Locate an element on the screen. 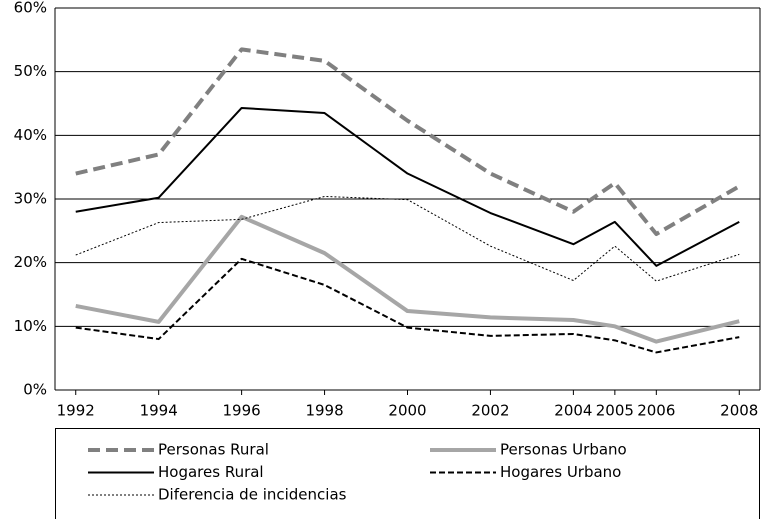 This screenshot has width=765, height=519. x-tick-label: 2006 is located at coordinates (656, 411).